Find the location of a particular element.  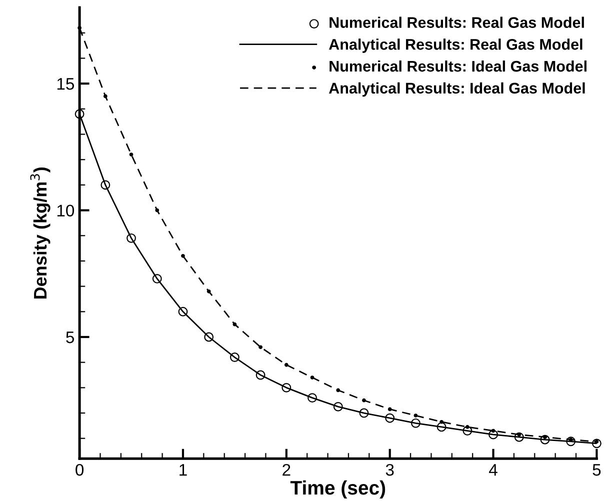

x-tick-label: 0 is located at coordinates (80, 470).